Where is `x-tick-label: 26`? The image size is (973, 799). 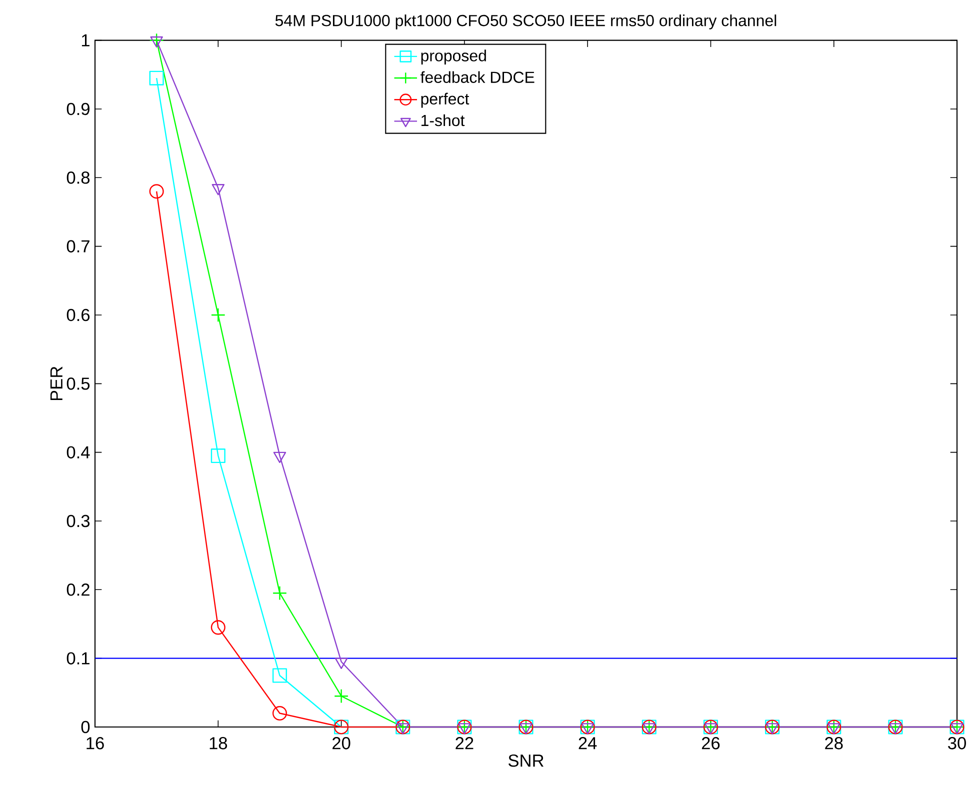 x-tick-label: 26 is located at coordinates (711, 743).